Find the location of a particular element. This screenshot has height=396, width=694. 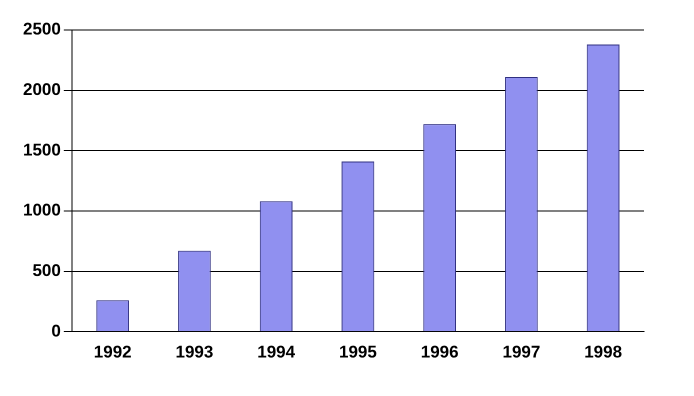

y-tick-label: 2500 is located at coordinates (41, 29).